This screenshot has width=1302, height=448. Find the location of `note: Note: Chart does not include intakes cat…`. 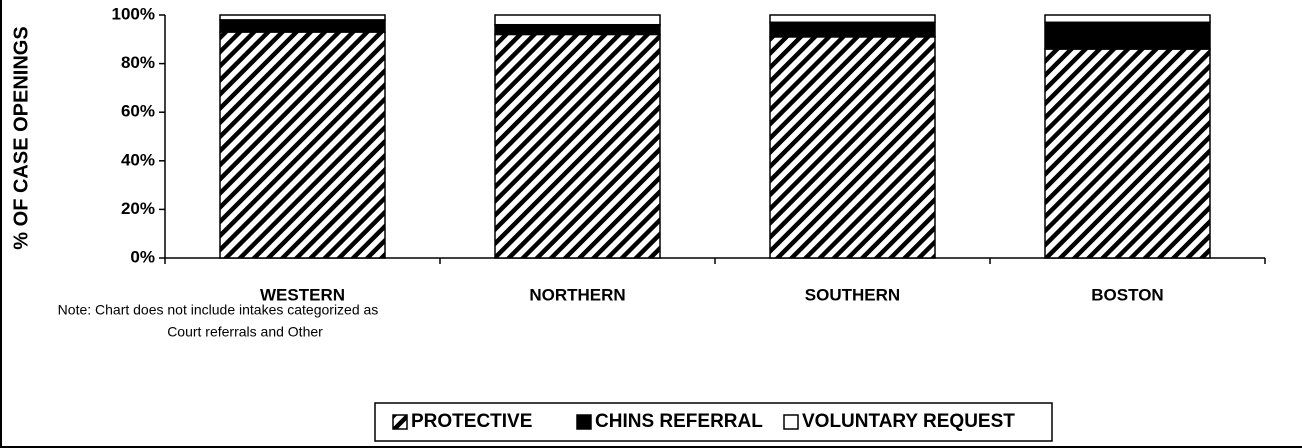

note: Note: Chart does not include intakes cat… is located at coordinates (218, 310).